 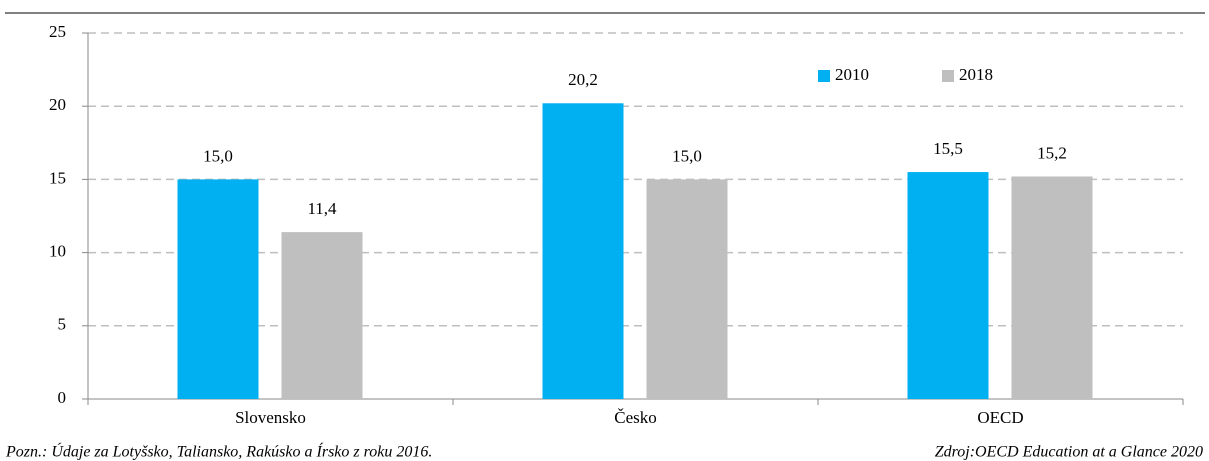 I want to click on y-tick-label: 5, so click(x=62, y=324).